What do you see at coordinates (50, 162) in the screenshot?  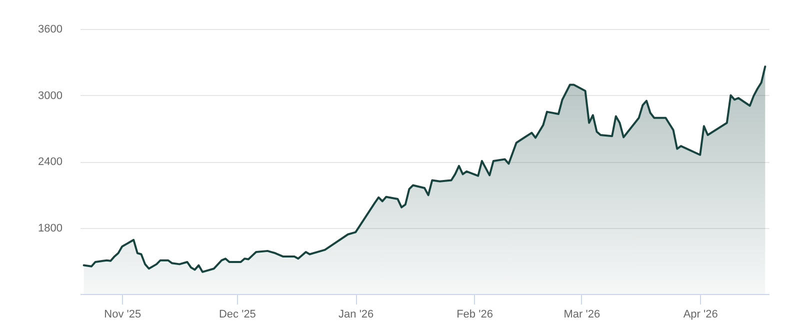 I see `y-tick-label: 2400` at bounding box center [50, 162].